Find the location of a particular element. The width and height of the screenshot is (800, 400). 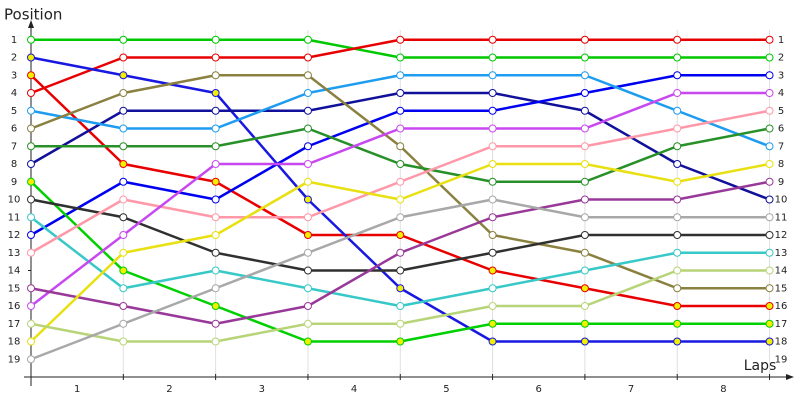

y-tick-label-right: 8 is located at coordinates (781, 164).